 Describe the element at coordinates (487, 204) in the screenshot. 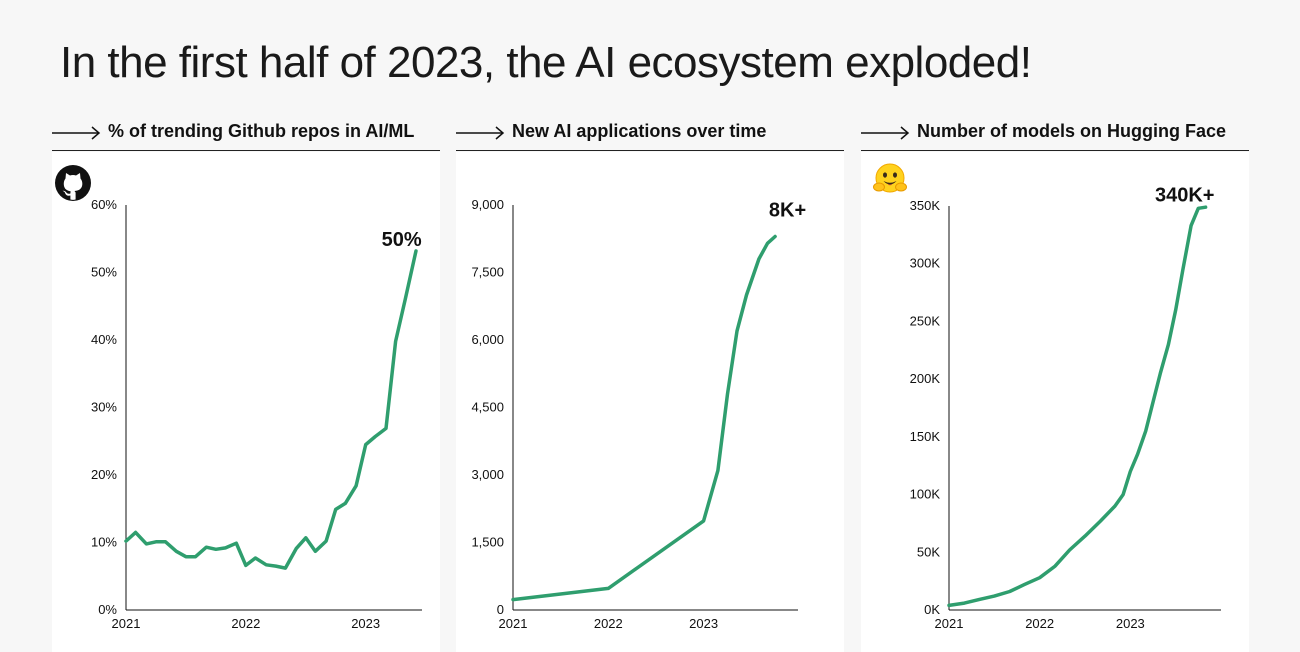

I see `y-tick-label: 9,000` at that location.